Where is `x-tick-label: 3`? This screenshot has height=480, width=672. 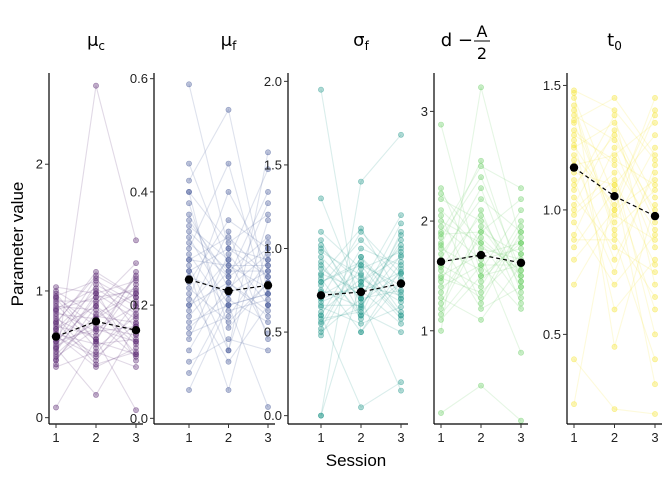
x-tick-label: 3 is located at coordinates (267, 437).